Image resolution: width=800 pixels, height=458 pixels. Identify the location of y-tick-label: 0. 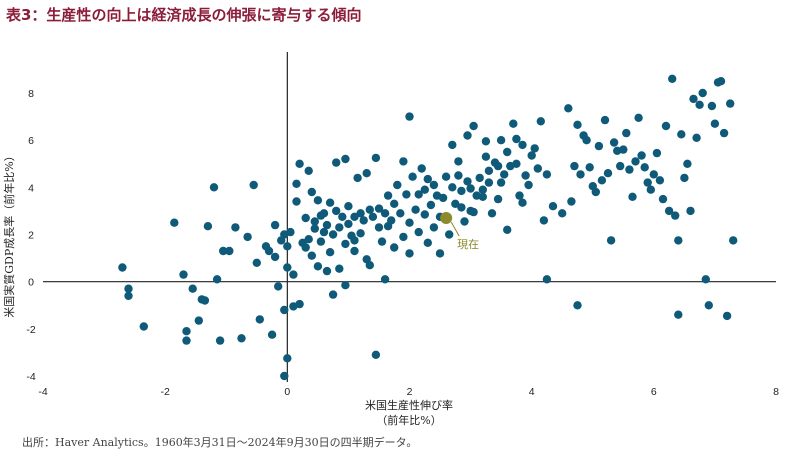
(31, 283).